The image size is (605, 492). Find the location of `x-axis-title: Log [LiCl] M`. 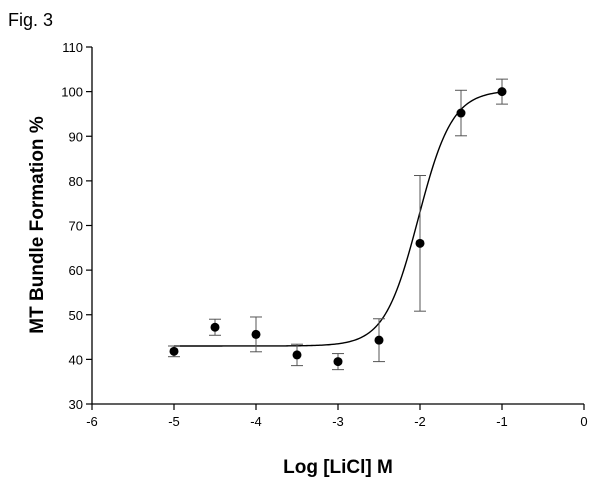

x-axis-title: Log [LiCl] M is located at coordinates (338, 467).